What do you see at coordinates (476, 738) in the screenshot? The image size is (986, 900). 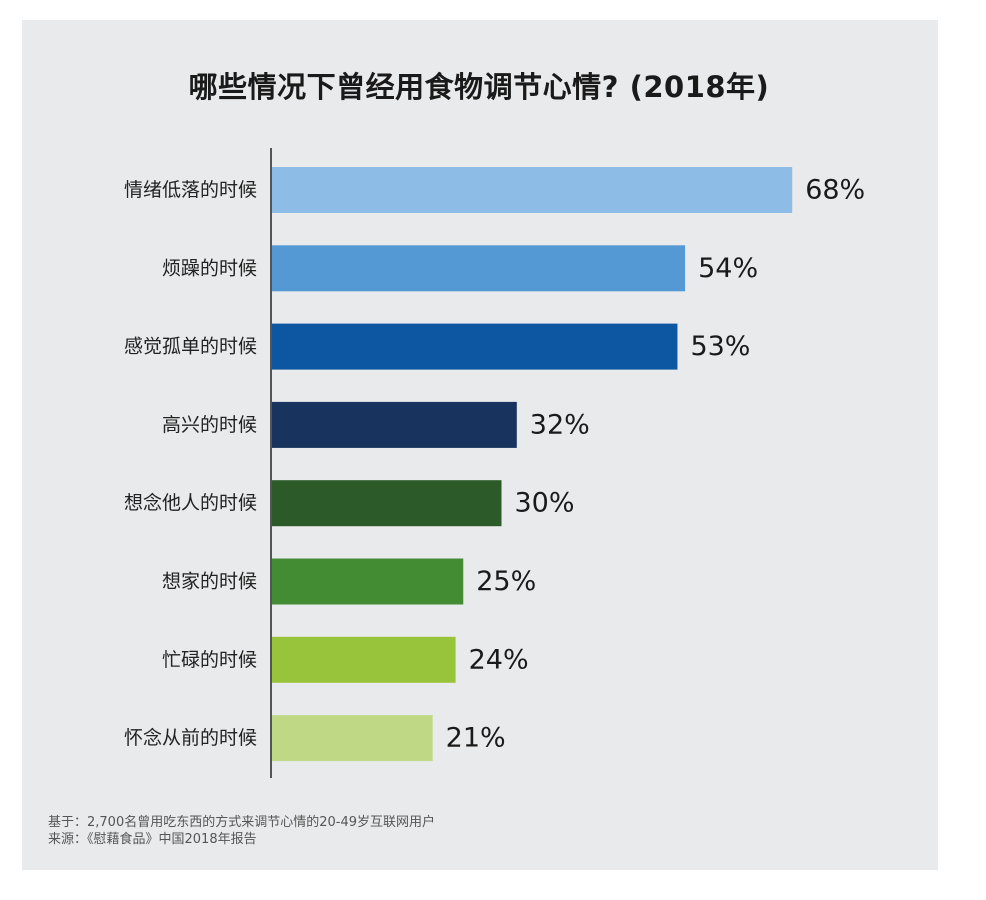 I see `value-label: 21%` at bounding box center [476, 738].